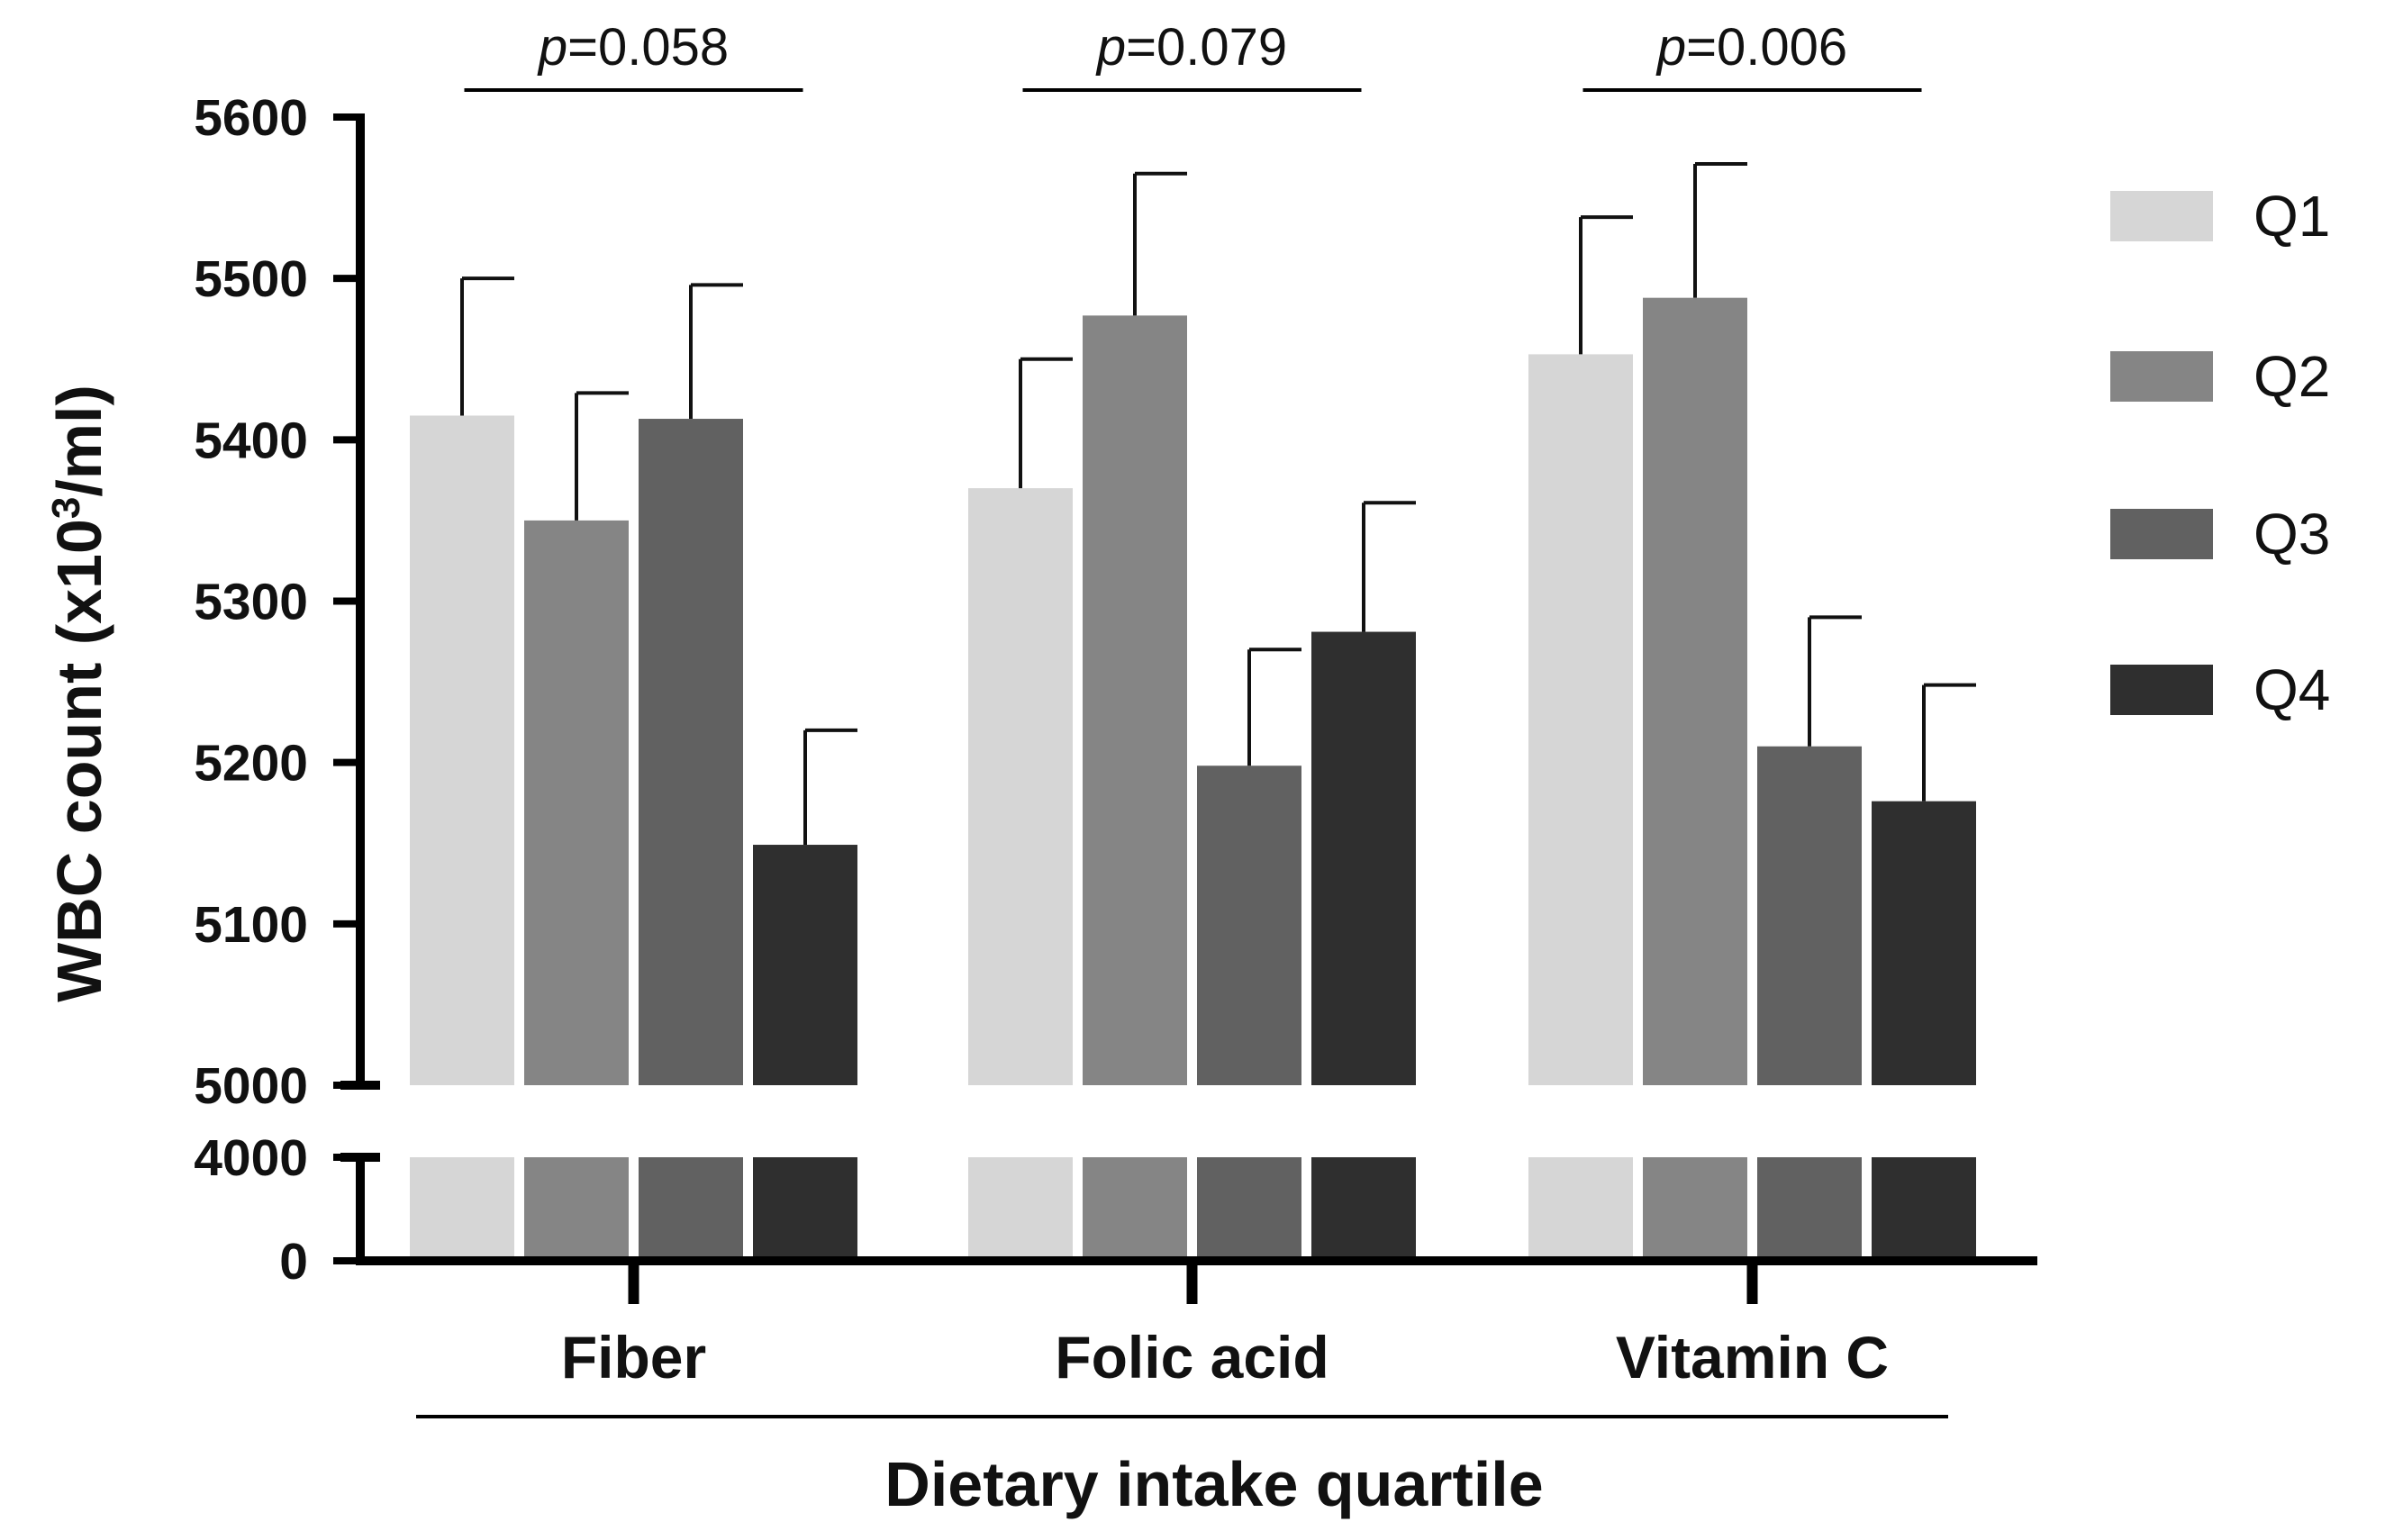  I want to click on x-categories: Fiber Folic acid Vitamin C, so click(1225, 1326).